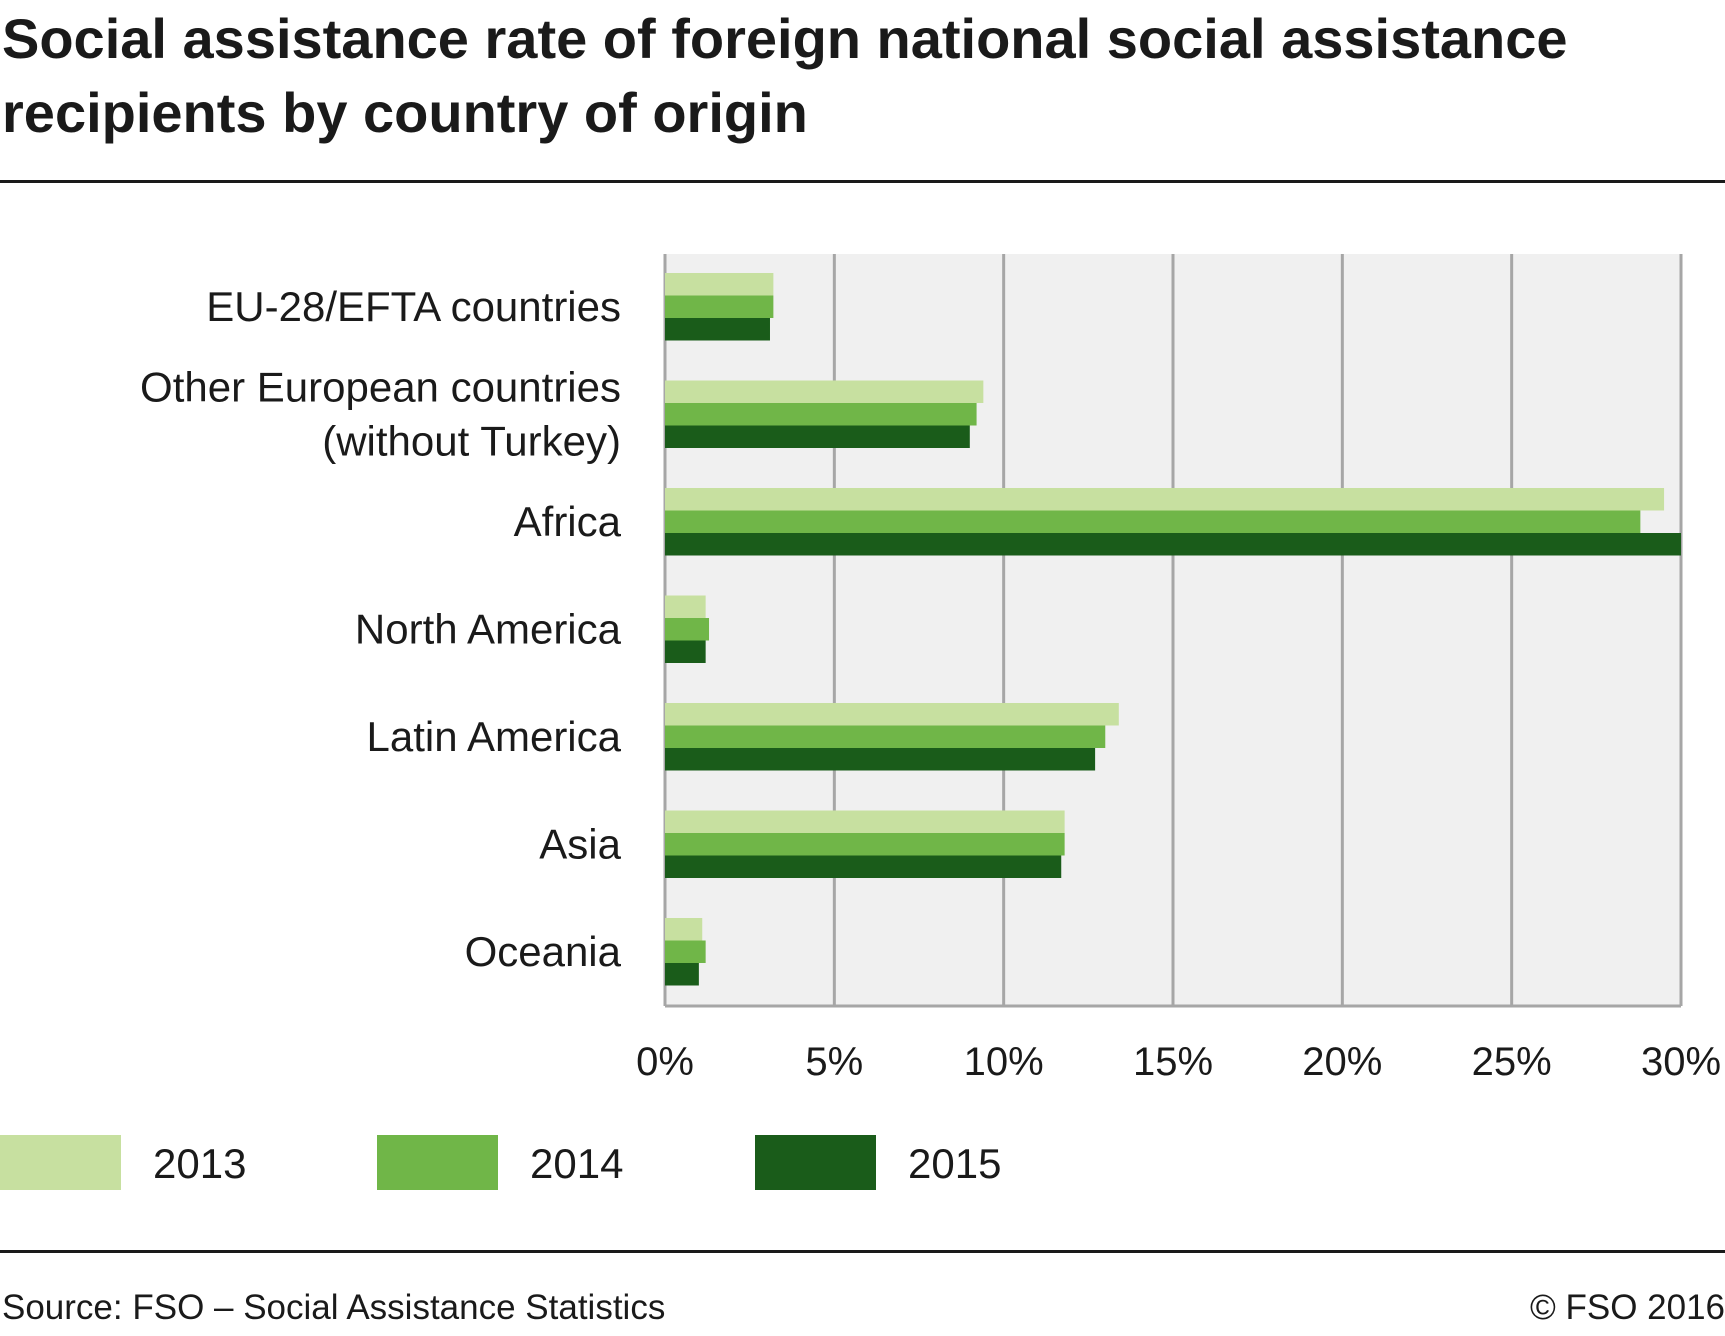 This screenshot has width=1725, height=1336. I want to click on x-tick-label: 25%, so click(1512, 1062).